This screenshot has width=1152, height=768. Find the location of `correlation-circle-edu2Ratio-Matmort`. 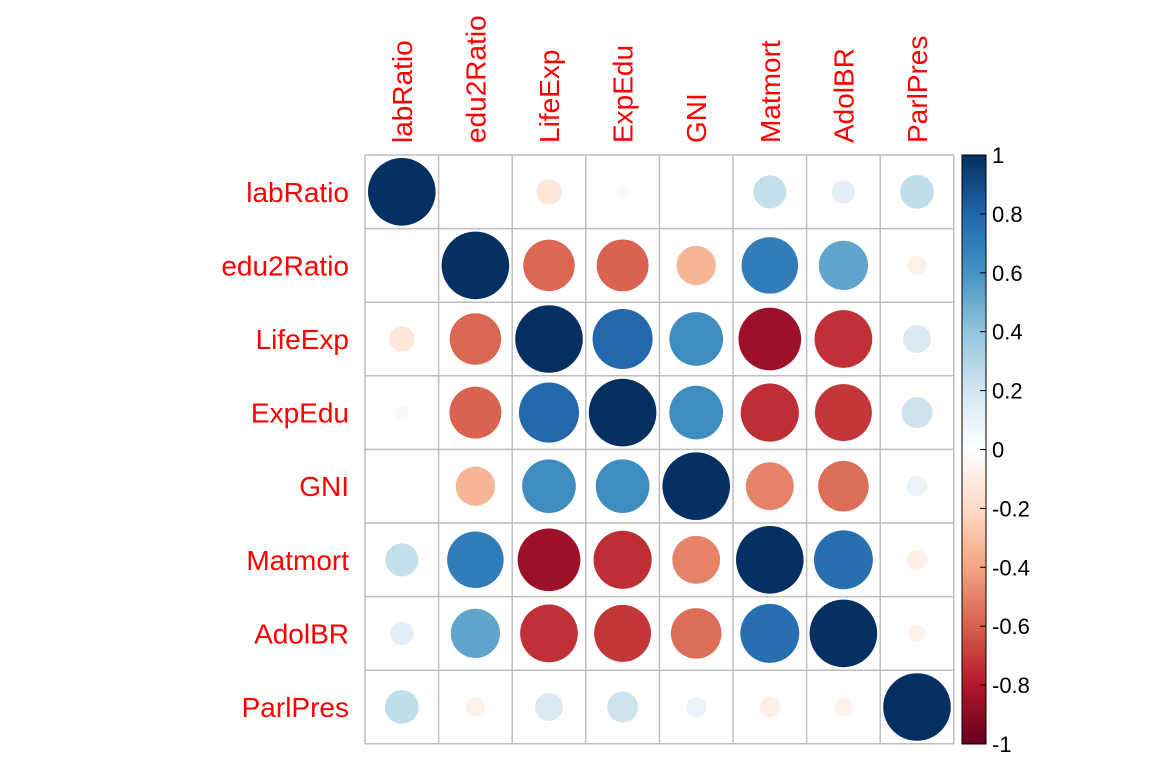

correlation-circle-edu2Ratio-Matmort is located at coordinates (770, 265).